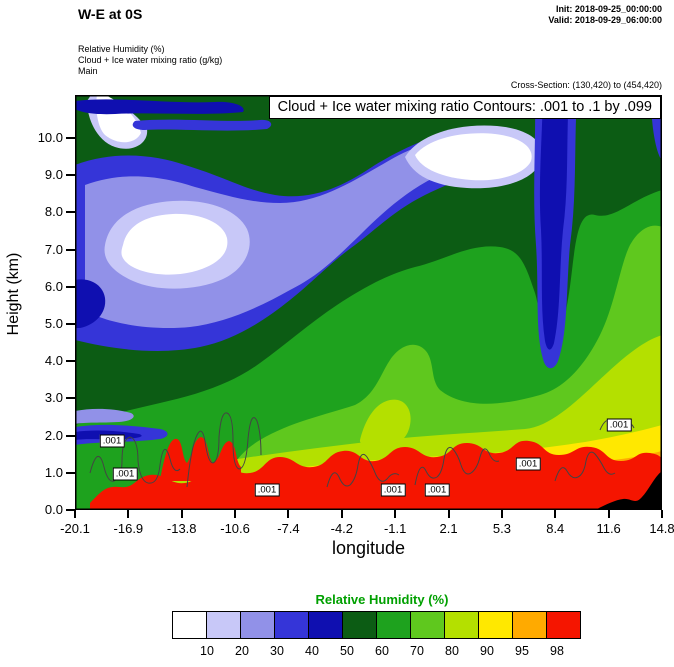  I want to click on x-tick-label: -10.6, so click(235, 528).